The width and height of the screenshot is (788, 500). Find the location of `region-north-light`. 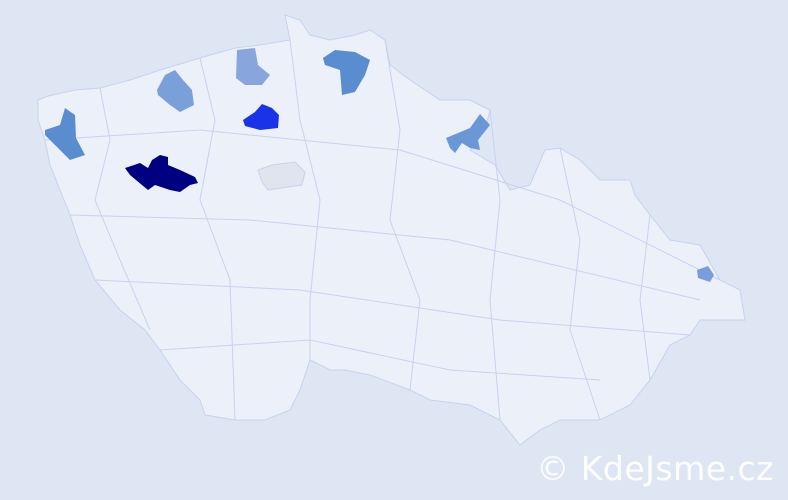

region-north-light is located at coordinates (253, 66).